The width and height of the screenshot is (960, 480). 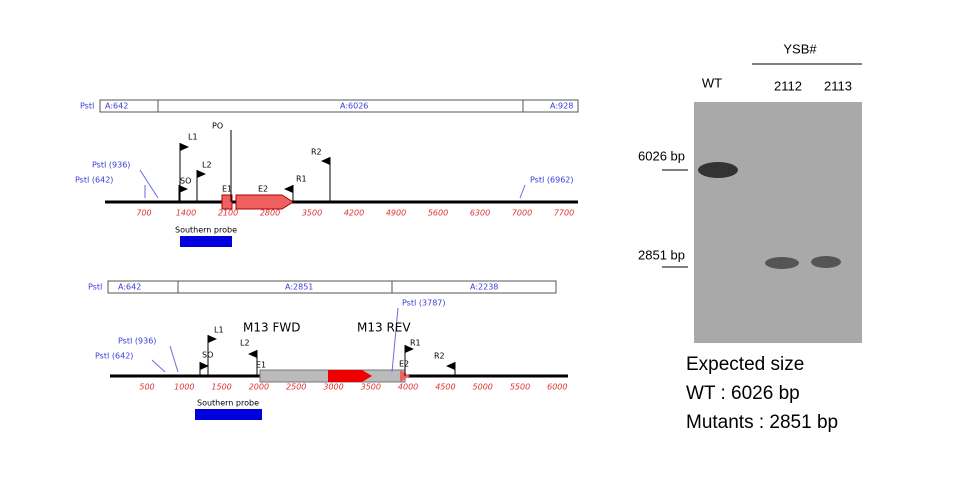 I want to click on scale-label: 2100, so click(x=228, y=213).